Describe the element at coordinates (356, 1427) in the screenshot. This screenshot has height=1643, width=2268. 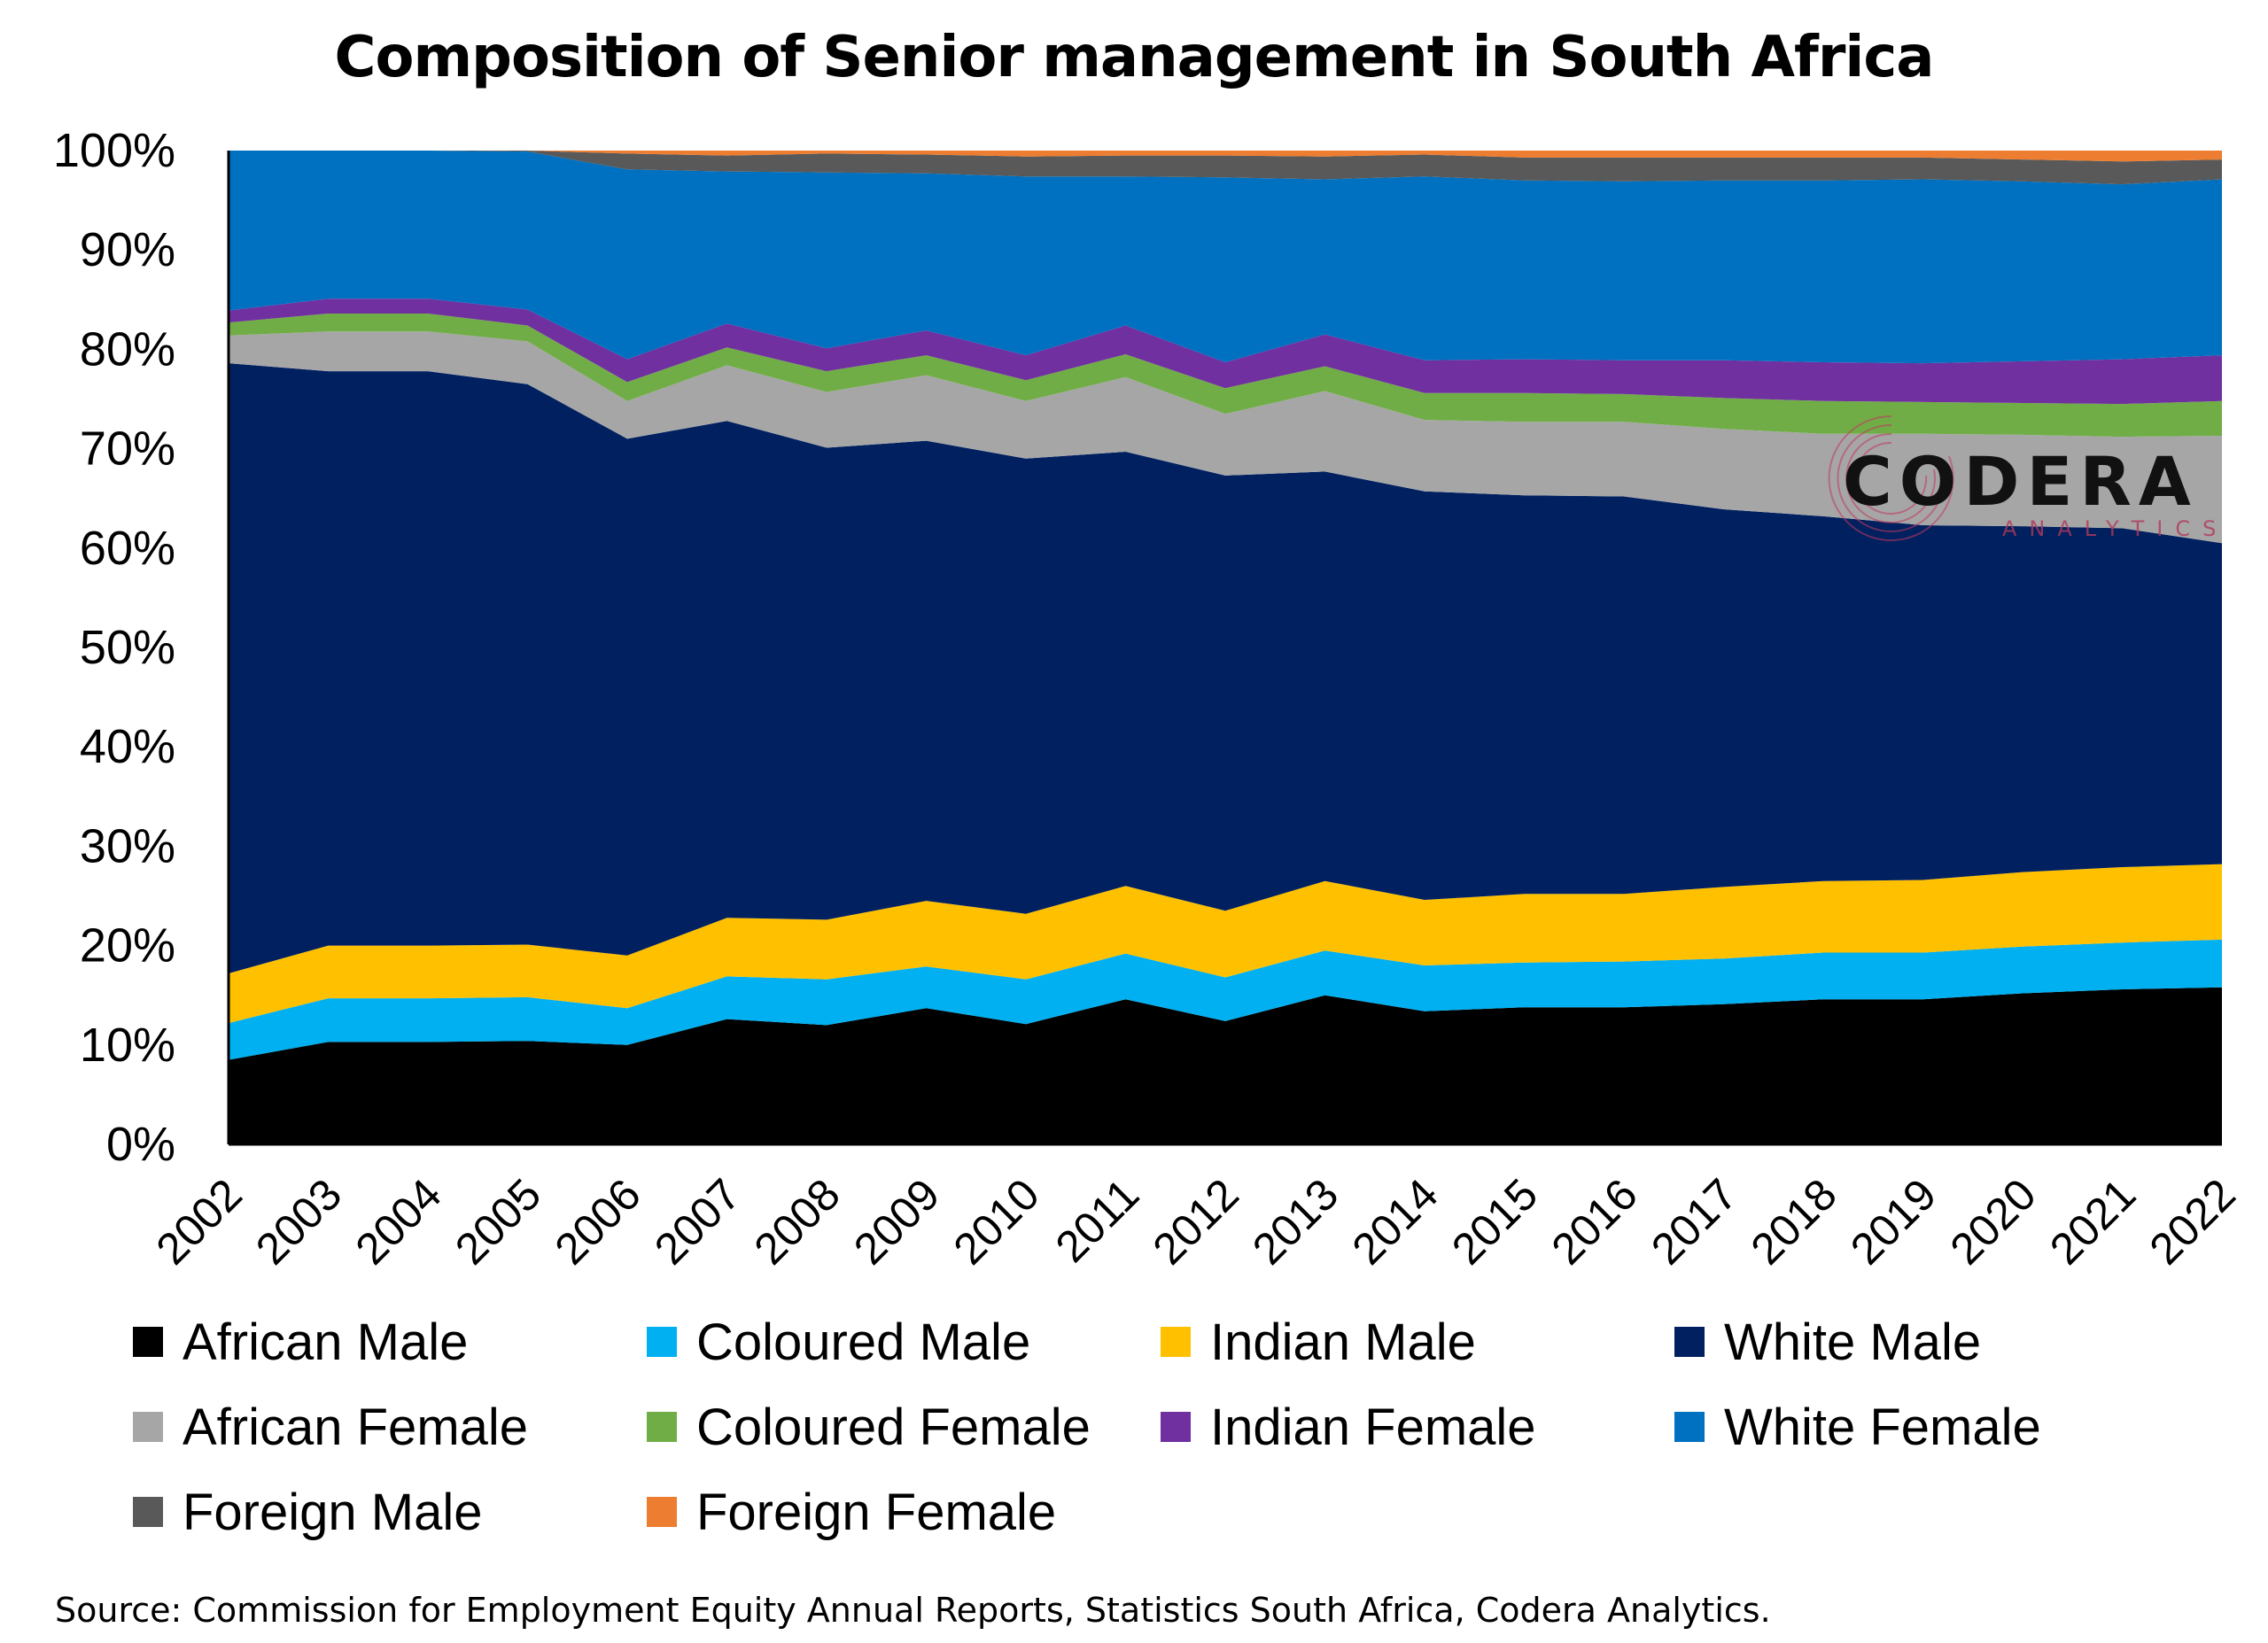
I see `legend-label: African Female` at that location.